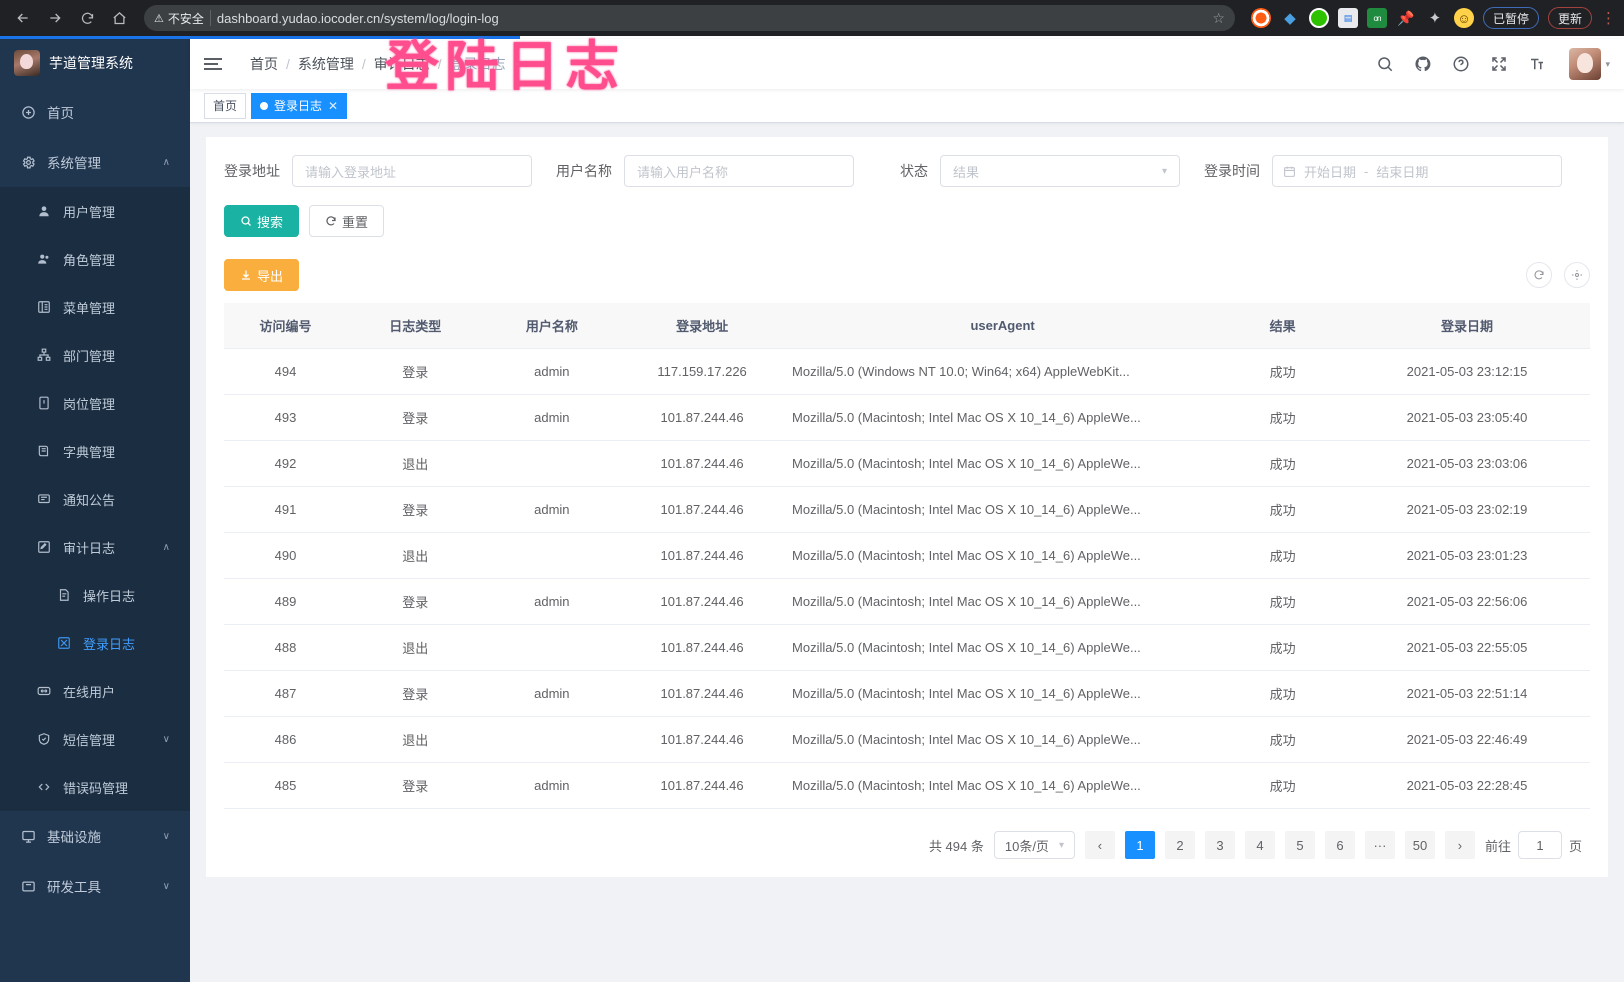 This screenshot has height=982, width=1624. I want to click on pagination-page-1: 1, so click(1139, 845).